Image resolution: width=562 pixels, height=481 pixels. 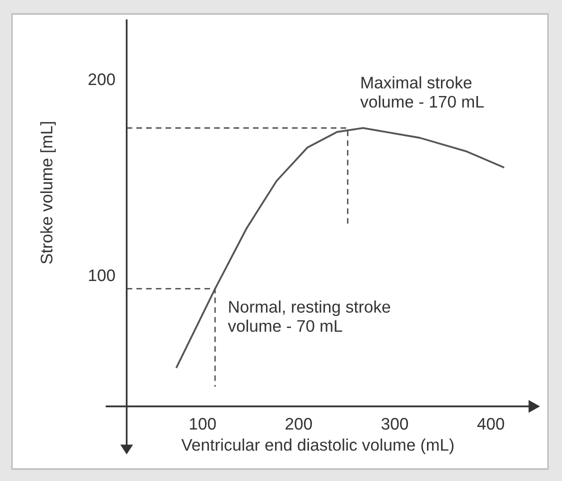 I want to click on x-tick-label: 100, so click(x=203, y=424).